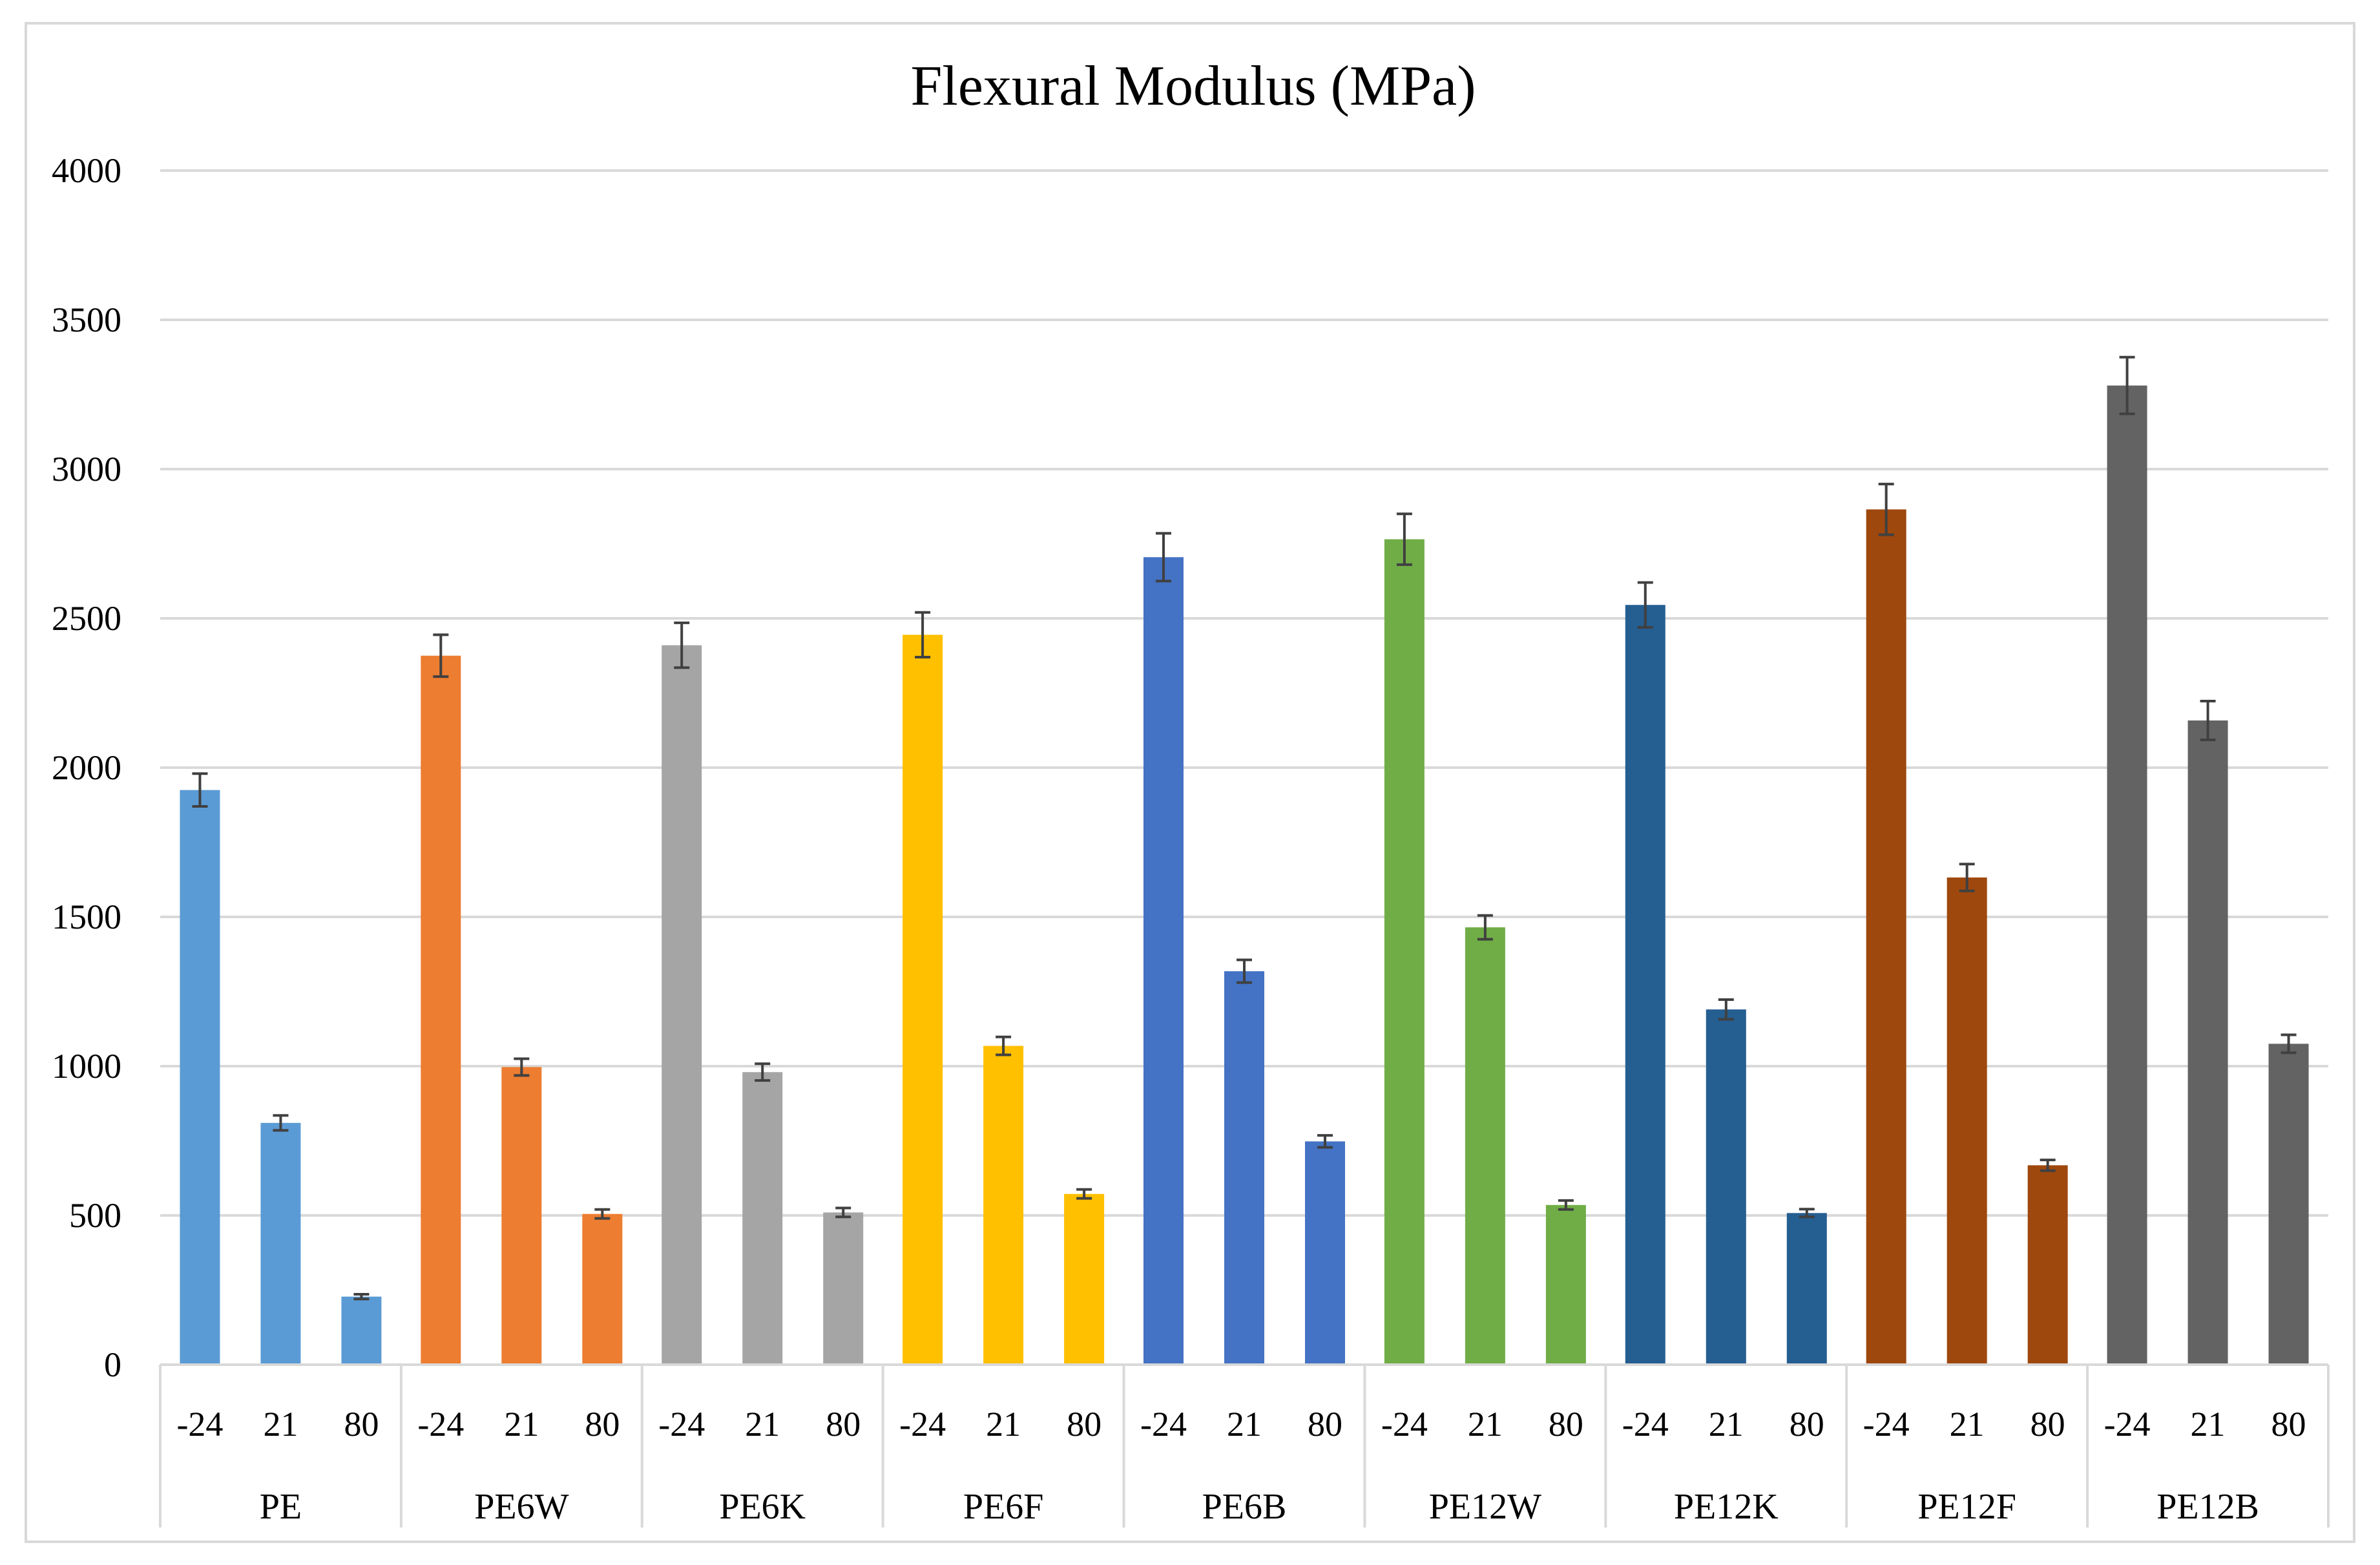 The image size is (2380, 1565). What do you see at coordinates (86, 917) in the screenshot?
I see `y-tick-label-1500: 1500` at bounding box center [86, 917].